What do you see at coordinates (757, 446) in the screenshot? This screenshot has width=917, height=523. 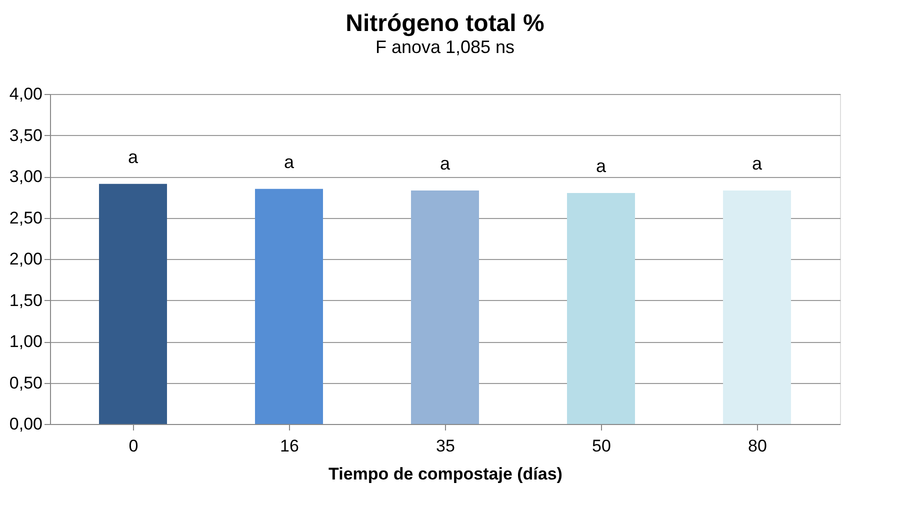 I see `x-tick-label: 80` at bounding box center [757, 446].